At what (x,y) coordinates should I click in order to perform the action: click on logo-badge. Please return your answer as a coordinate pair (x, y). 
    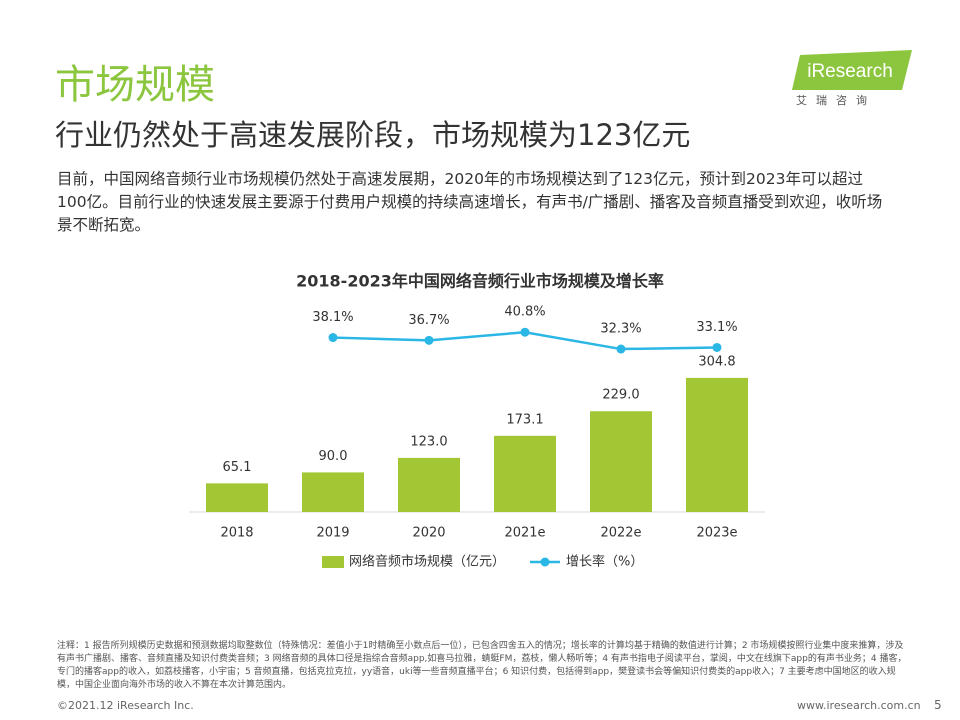
    Looking at the image, I should click on (852, 70).